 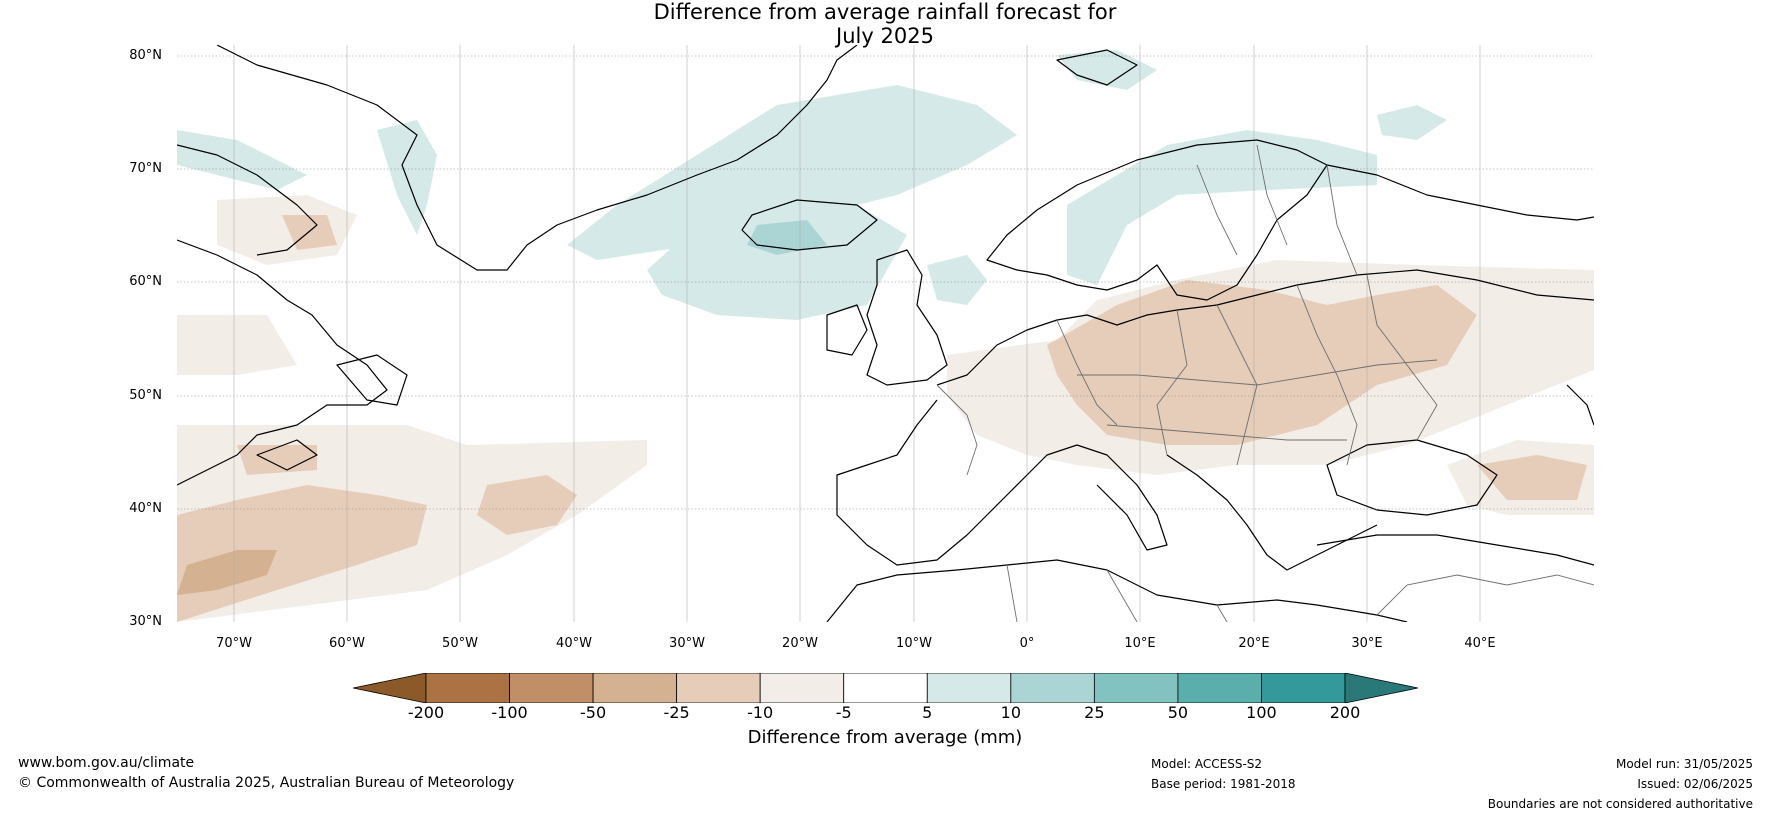 What do you see at coordinates (1580, 405) in the screenshot?
I see `coastline-caspian` at bounding box center [1580, 405].